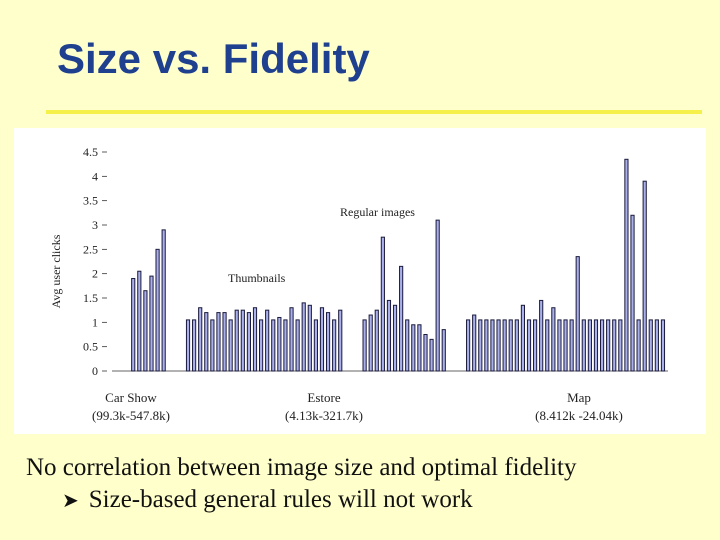 The height and width of the screenshot is (540, 720). What do you see at coordinates (377, 212) in the screenshot?
I see `annotation-label: Regular images` at bounding box center [377, 212].